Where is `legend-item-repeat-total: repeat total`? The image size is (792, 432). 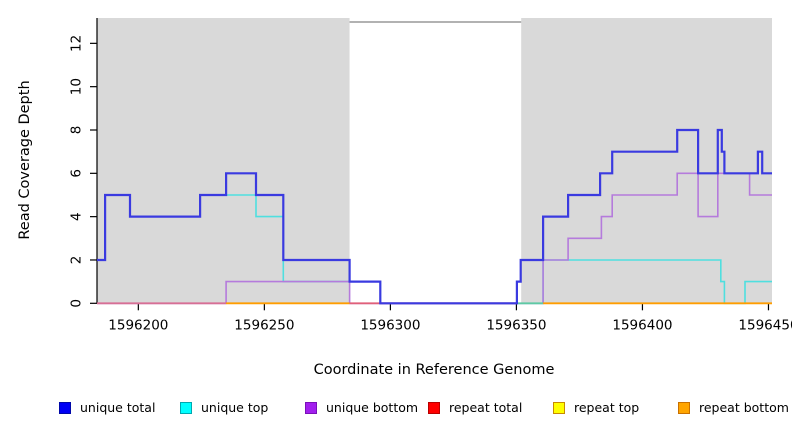 legend-item-repeat-total: repeat total is located at coordinates (475, 408).